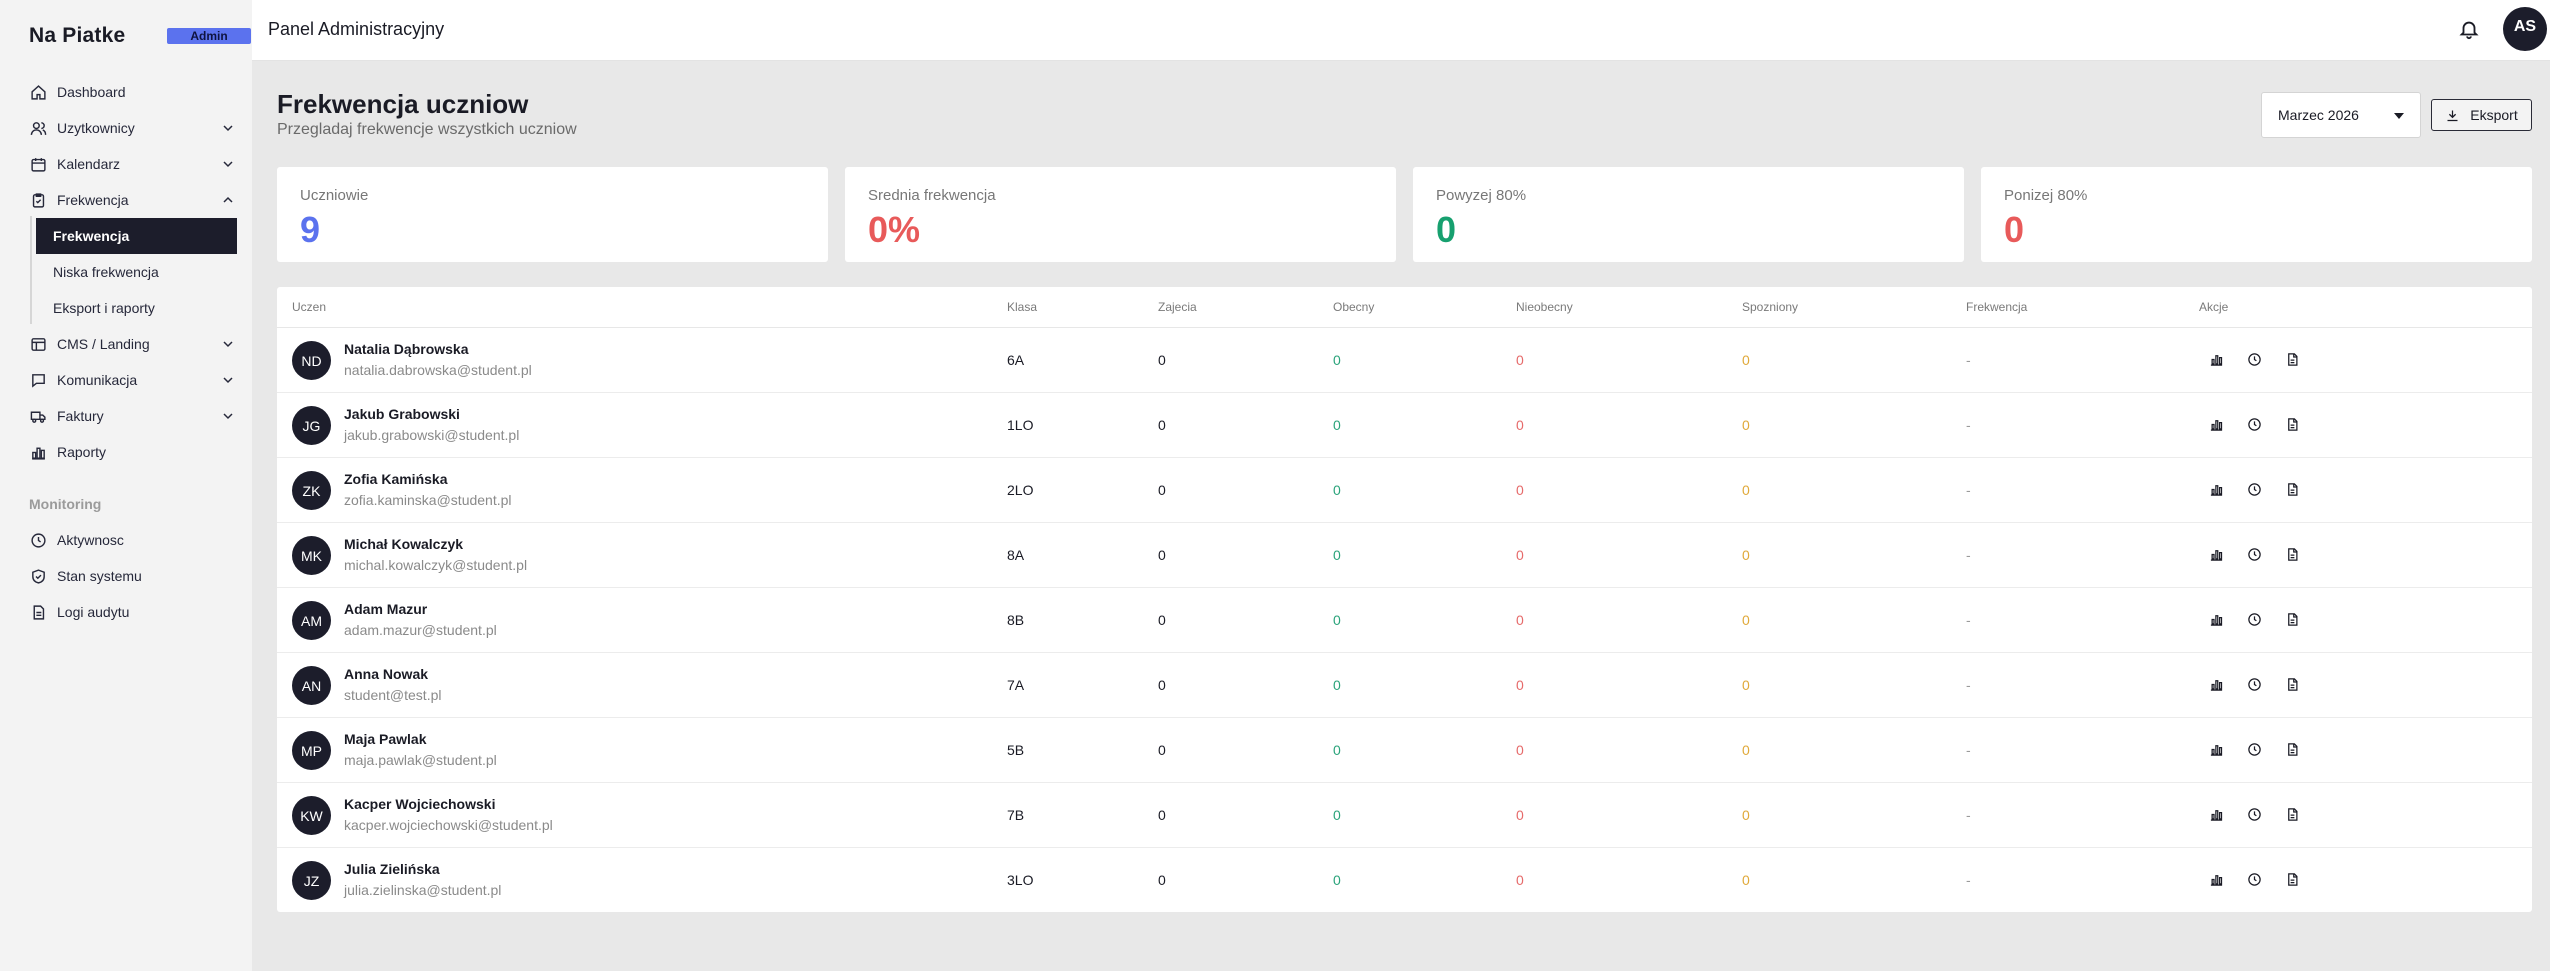 Image resolution: width=2550 pixels, height=971 pixels. Describe the element at coordinates (130, 576) in the screenshot. I see `sidebar-item-system-status: Stan systemu` at that location.